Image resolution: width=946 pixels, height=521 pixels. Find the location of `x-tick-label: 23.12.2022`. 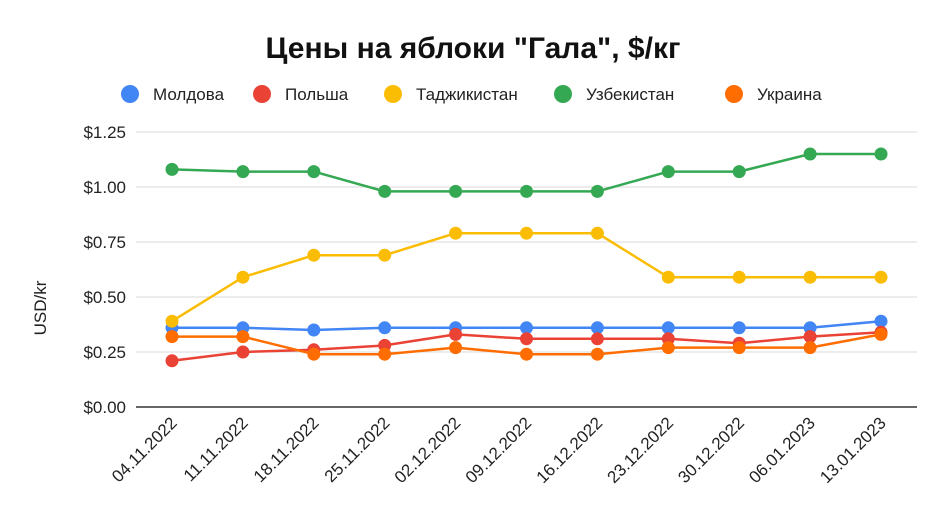

x-tick-label: 23.12.2022 is located at coordinates (641, 450).